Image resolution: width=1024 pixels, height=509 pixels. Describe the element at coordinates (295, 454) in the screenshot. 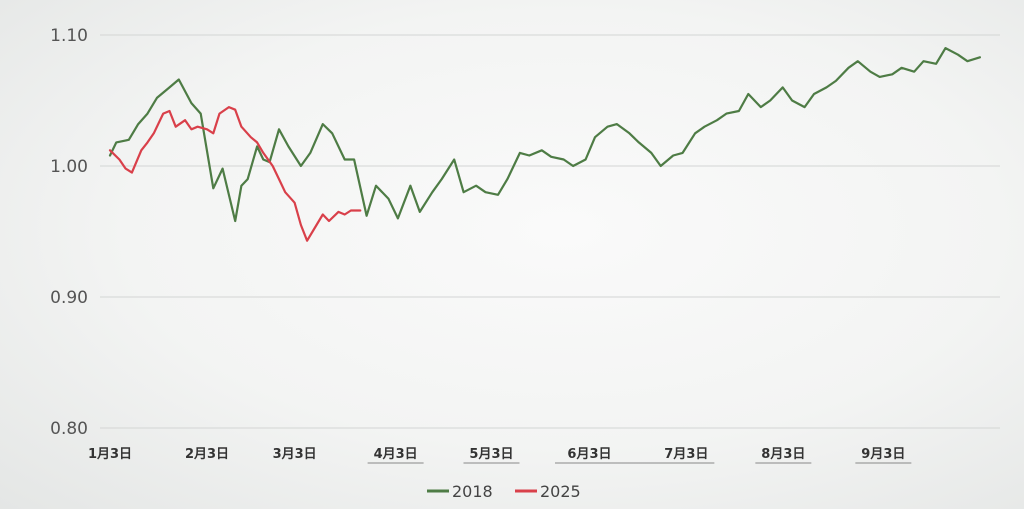

I see `x-tick-label: 3月3日` at that location.